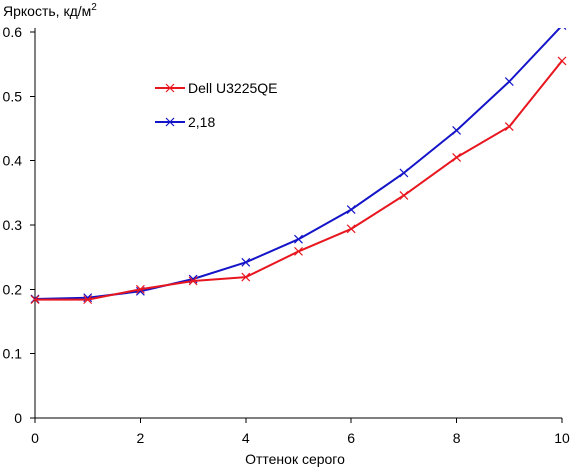 The height and width of the screenshot is (468, 570). Describe the element at coordinates (13, 225) in the screenshot. I see `y-tick-label-3: 0.3` at that location.